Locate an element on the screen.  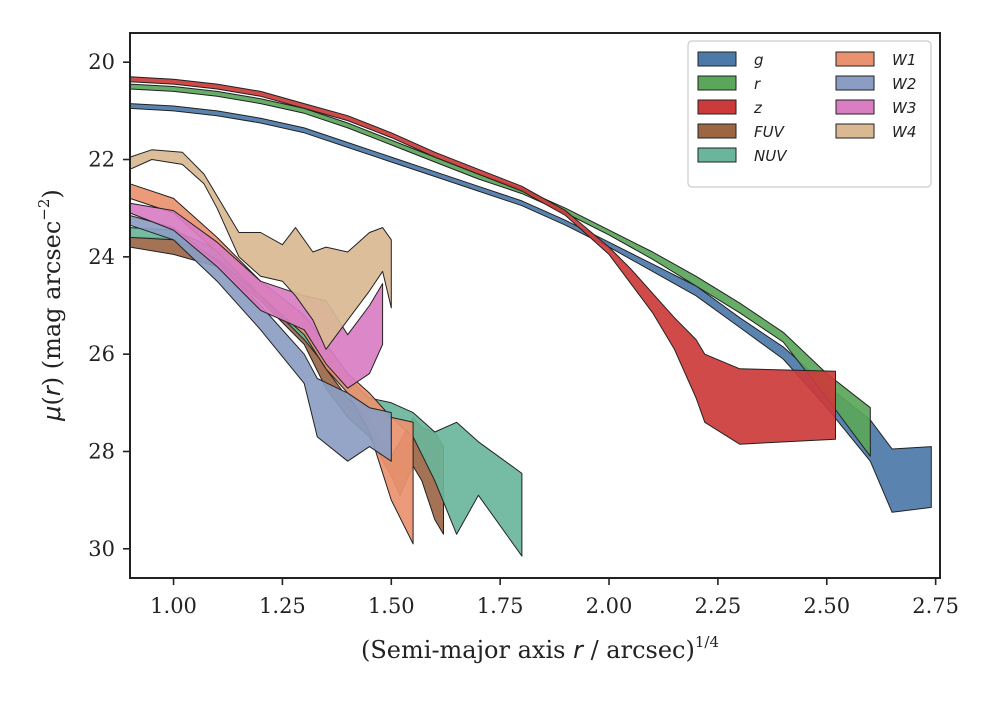
y-axis-title-part-2: ) (mag arcsec is located at coordinates (52, 304).